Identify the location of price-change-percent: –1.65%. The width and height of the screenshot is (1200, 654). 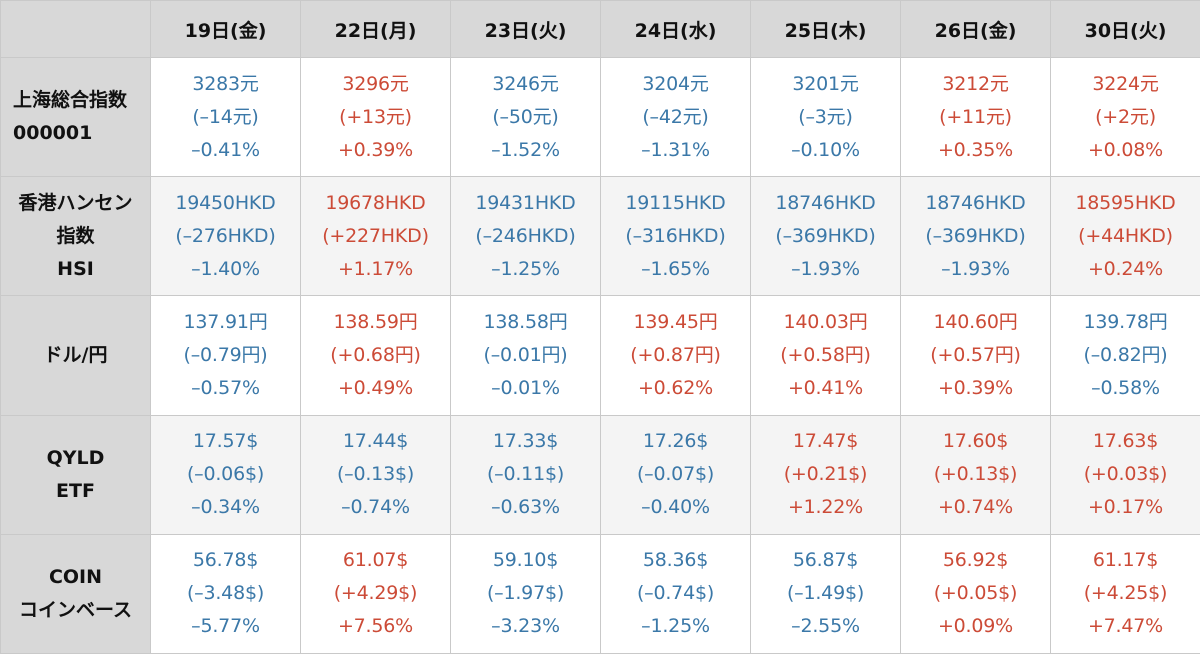
(675, 268).